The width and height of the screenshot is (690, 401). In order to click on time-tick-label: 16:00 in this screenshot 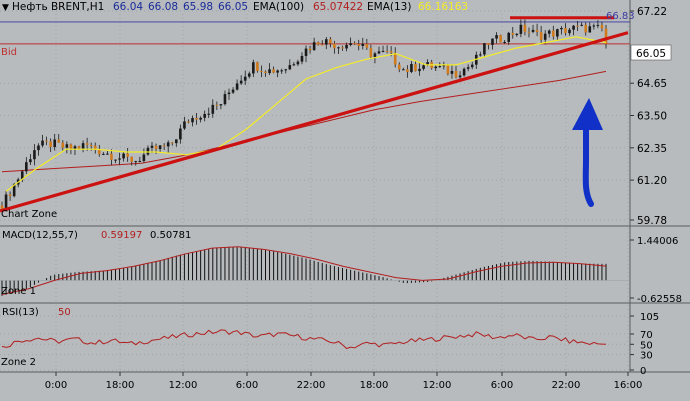, I will do `click(628, 385)`.